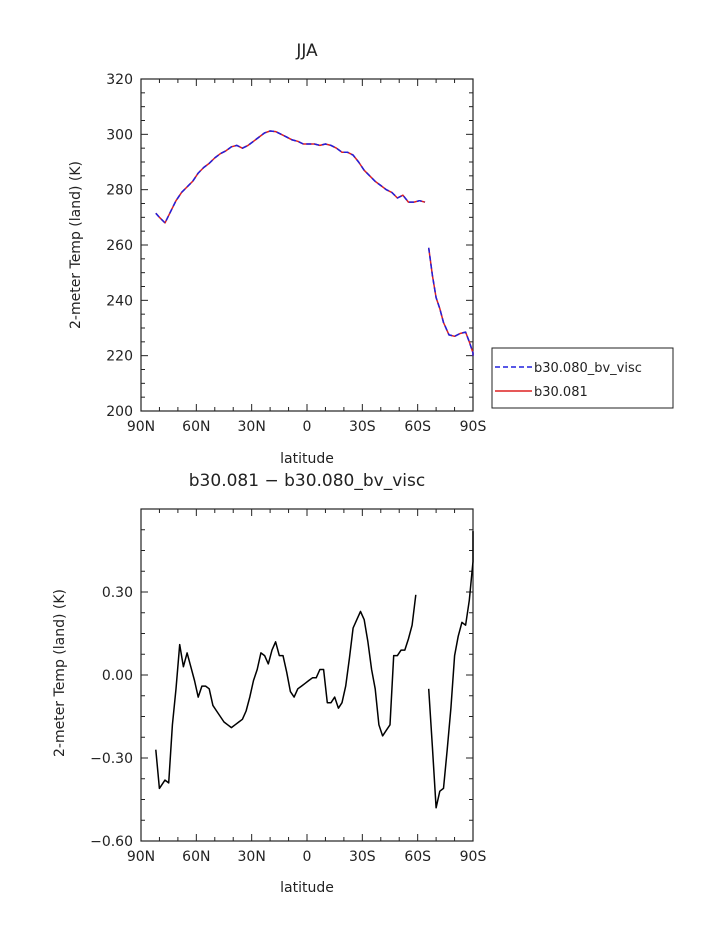 The height and width of the screenshot is (935, 723). I want to click on top-series-lines, so click(314, 243).